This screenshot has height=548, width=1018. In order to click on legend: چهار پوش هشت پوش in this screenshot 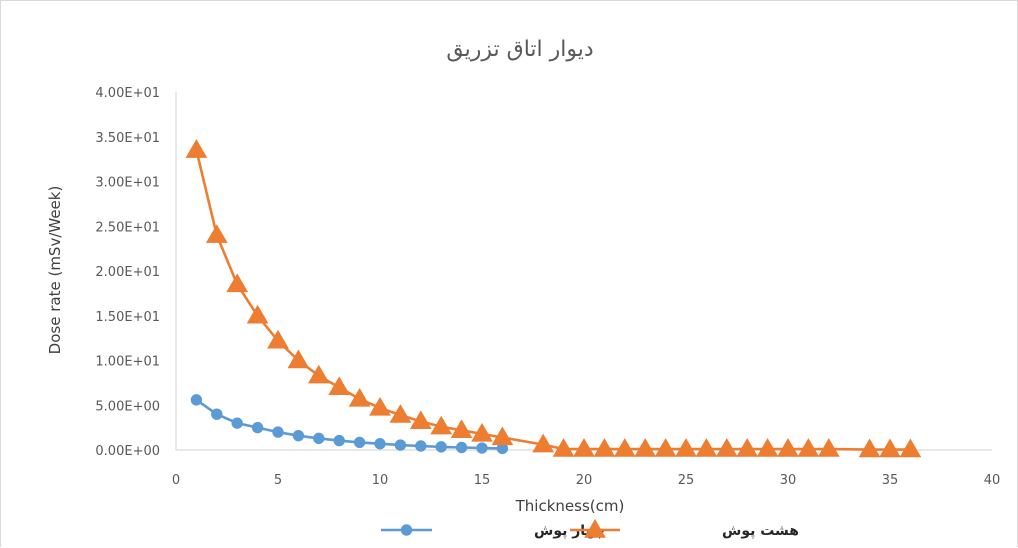, I will do `click(590, 529)`.